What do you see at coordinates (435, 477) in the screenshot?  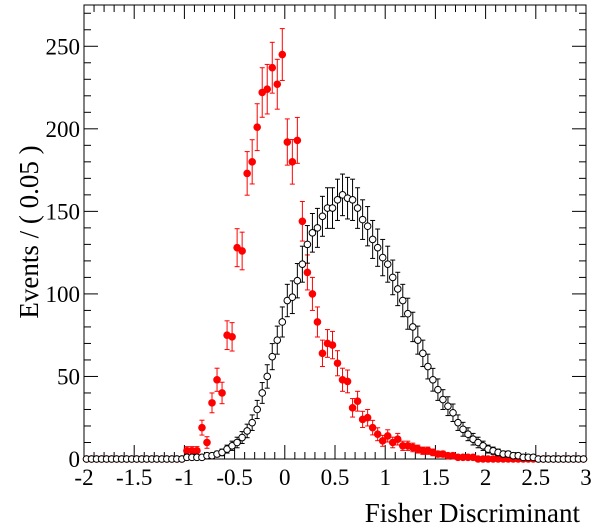 I see `x-tick-label: 1.5` at bounding box center [435, 477].